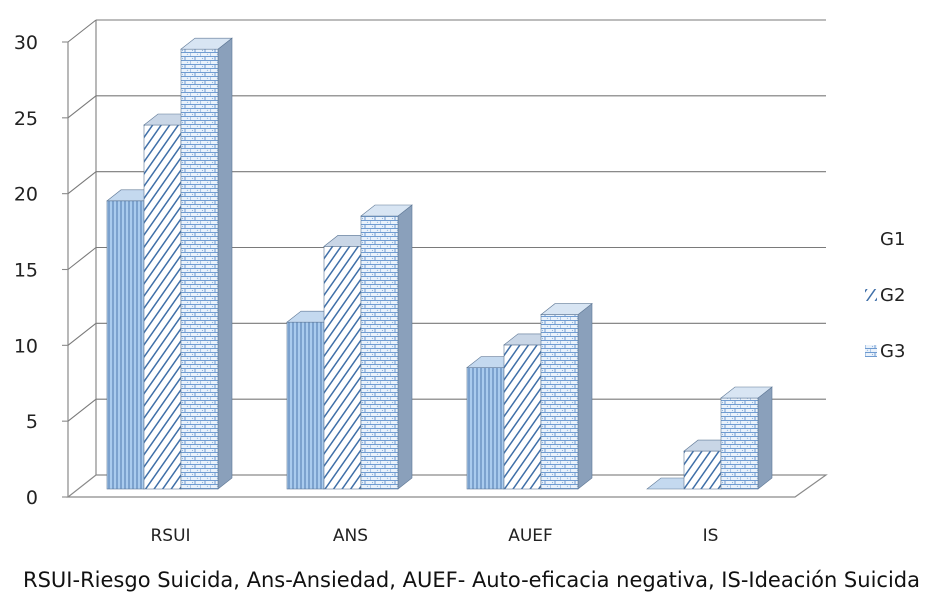  Describe the element at coordinates (26, 195) in the screenshot. I see `y-tick-label: 20` at that location.